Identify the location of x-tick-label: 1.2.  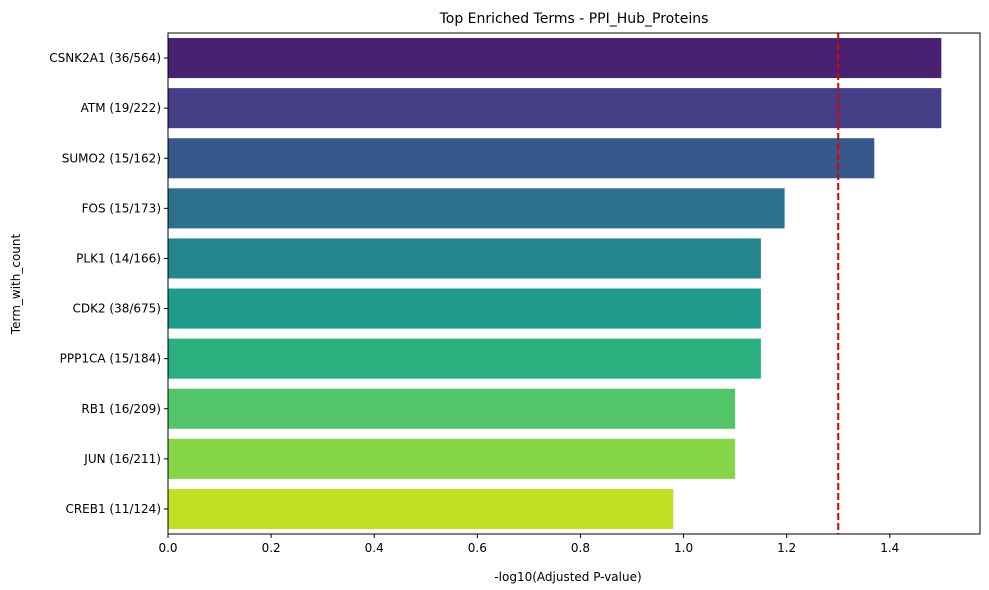
(786, 548).